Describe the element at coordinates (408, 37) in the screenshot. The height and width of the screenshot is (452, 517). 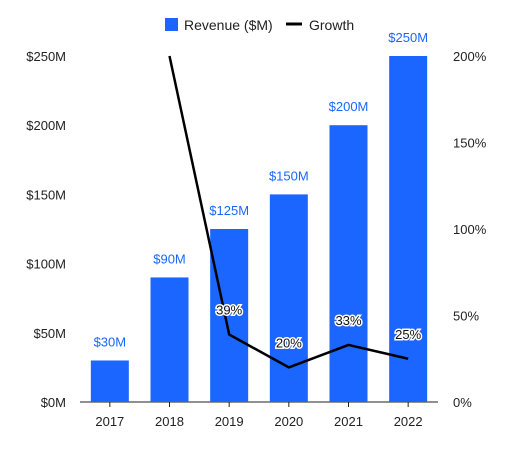
I see `revenue-bar-label: $250M` at that location.